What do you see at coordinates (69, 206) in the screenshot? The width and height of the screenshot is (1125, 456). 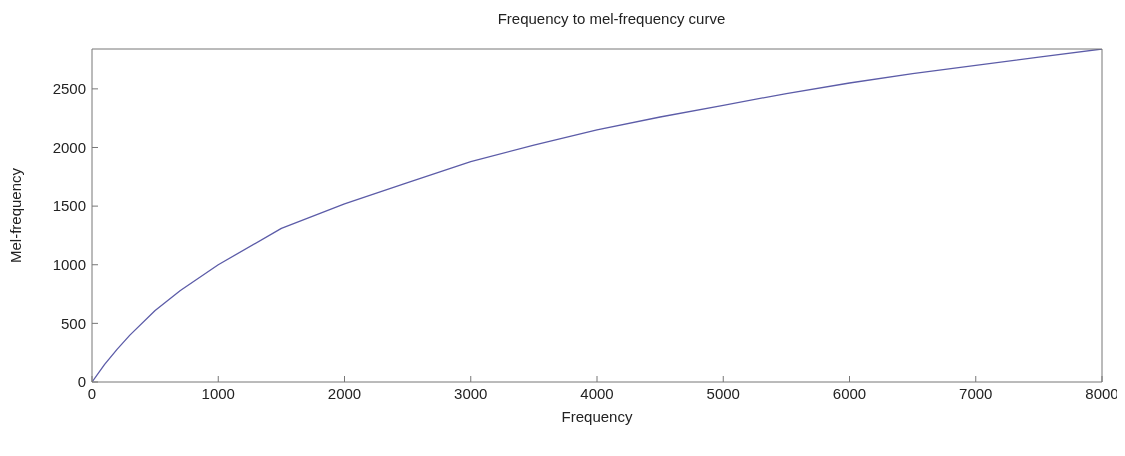 I see `y-tick-label: 1500` at bounding box center [69, 206].